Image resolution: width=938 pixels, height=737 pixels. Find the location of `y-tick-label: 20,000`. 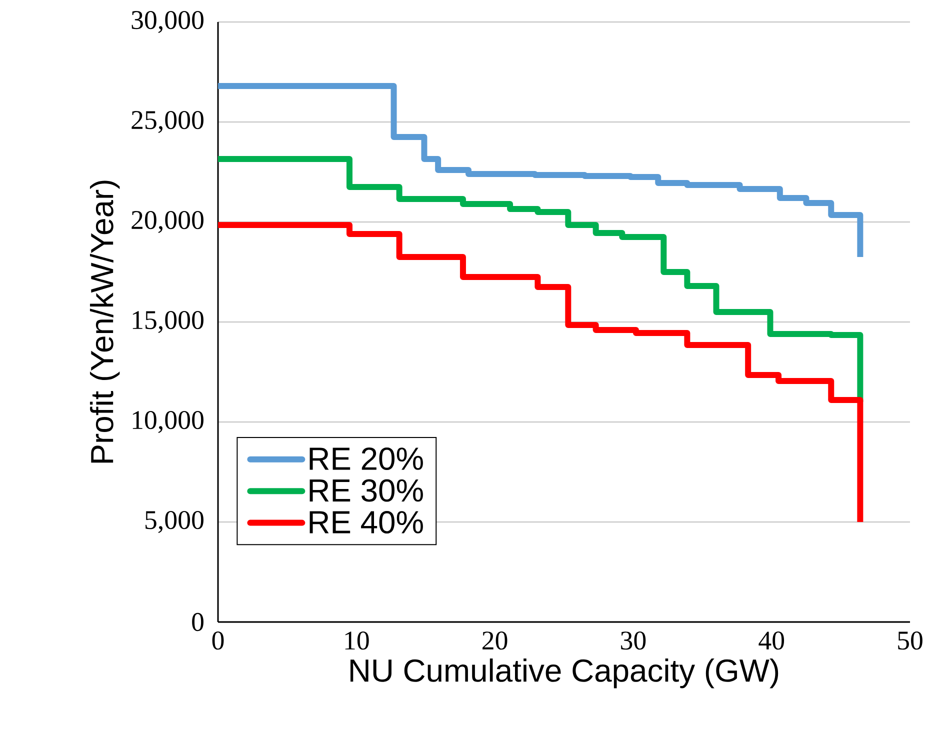

y-tick-label: 20,000 is located at coordinates (168, 221).